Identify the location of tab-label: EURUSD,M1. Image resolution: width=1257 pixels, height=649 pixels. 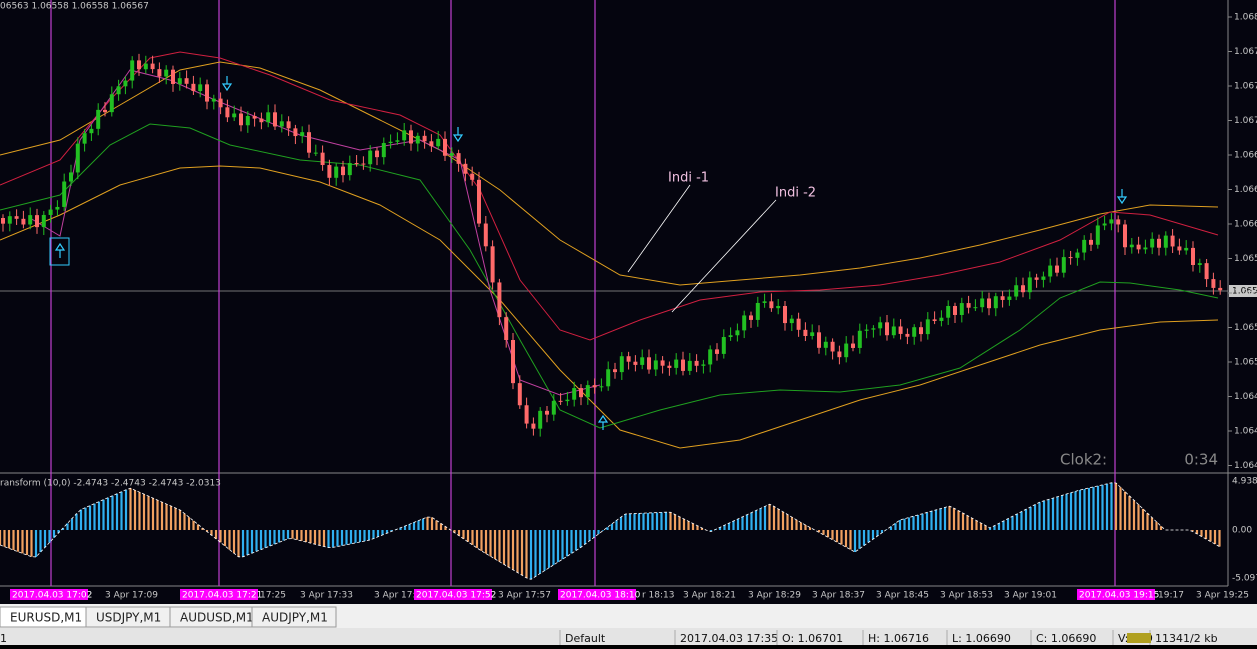
(46, 618).